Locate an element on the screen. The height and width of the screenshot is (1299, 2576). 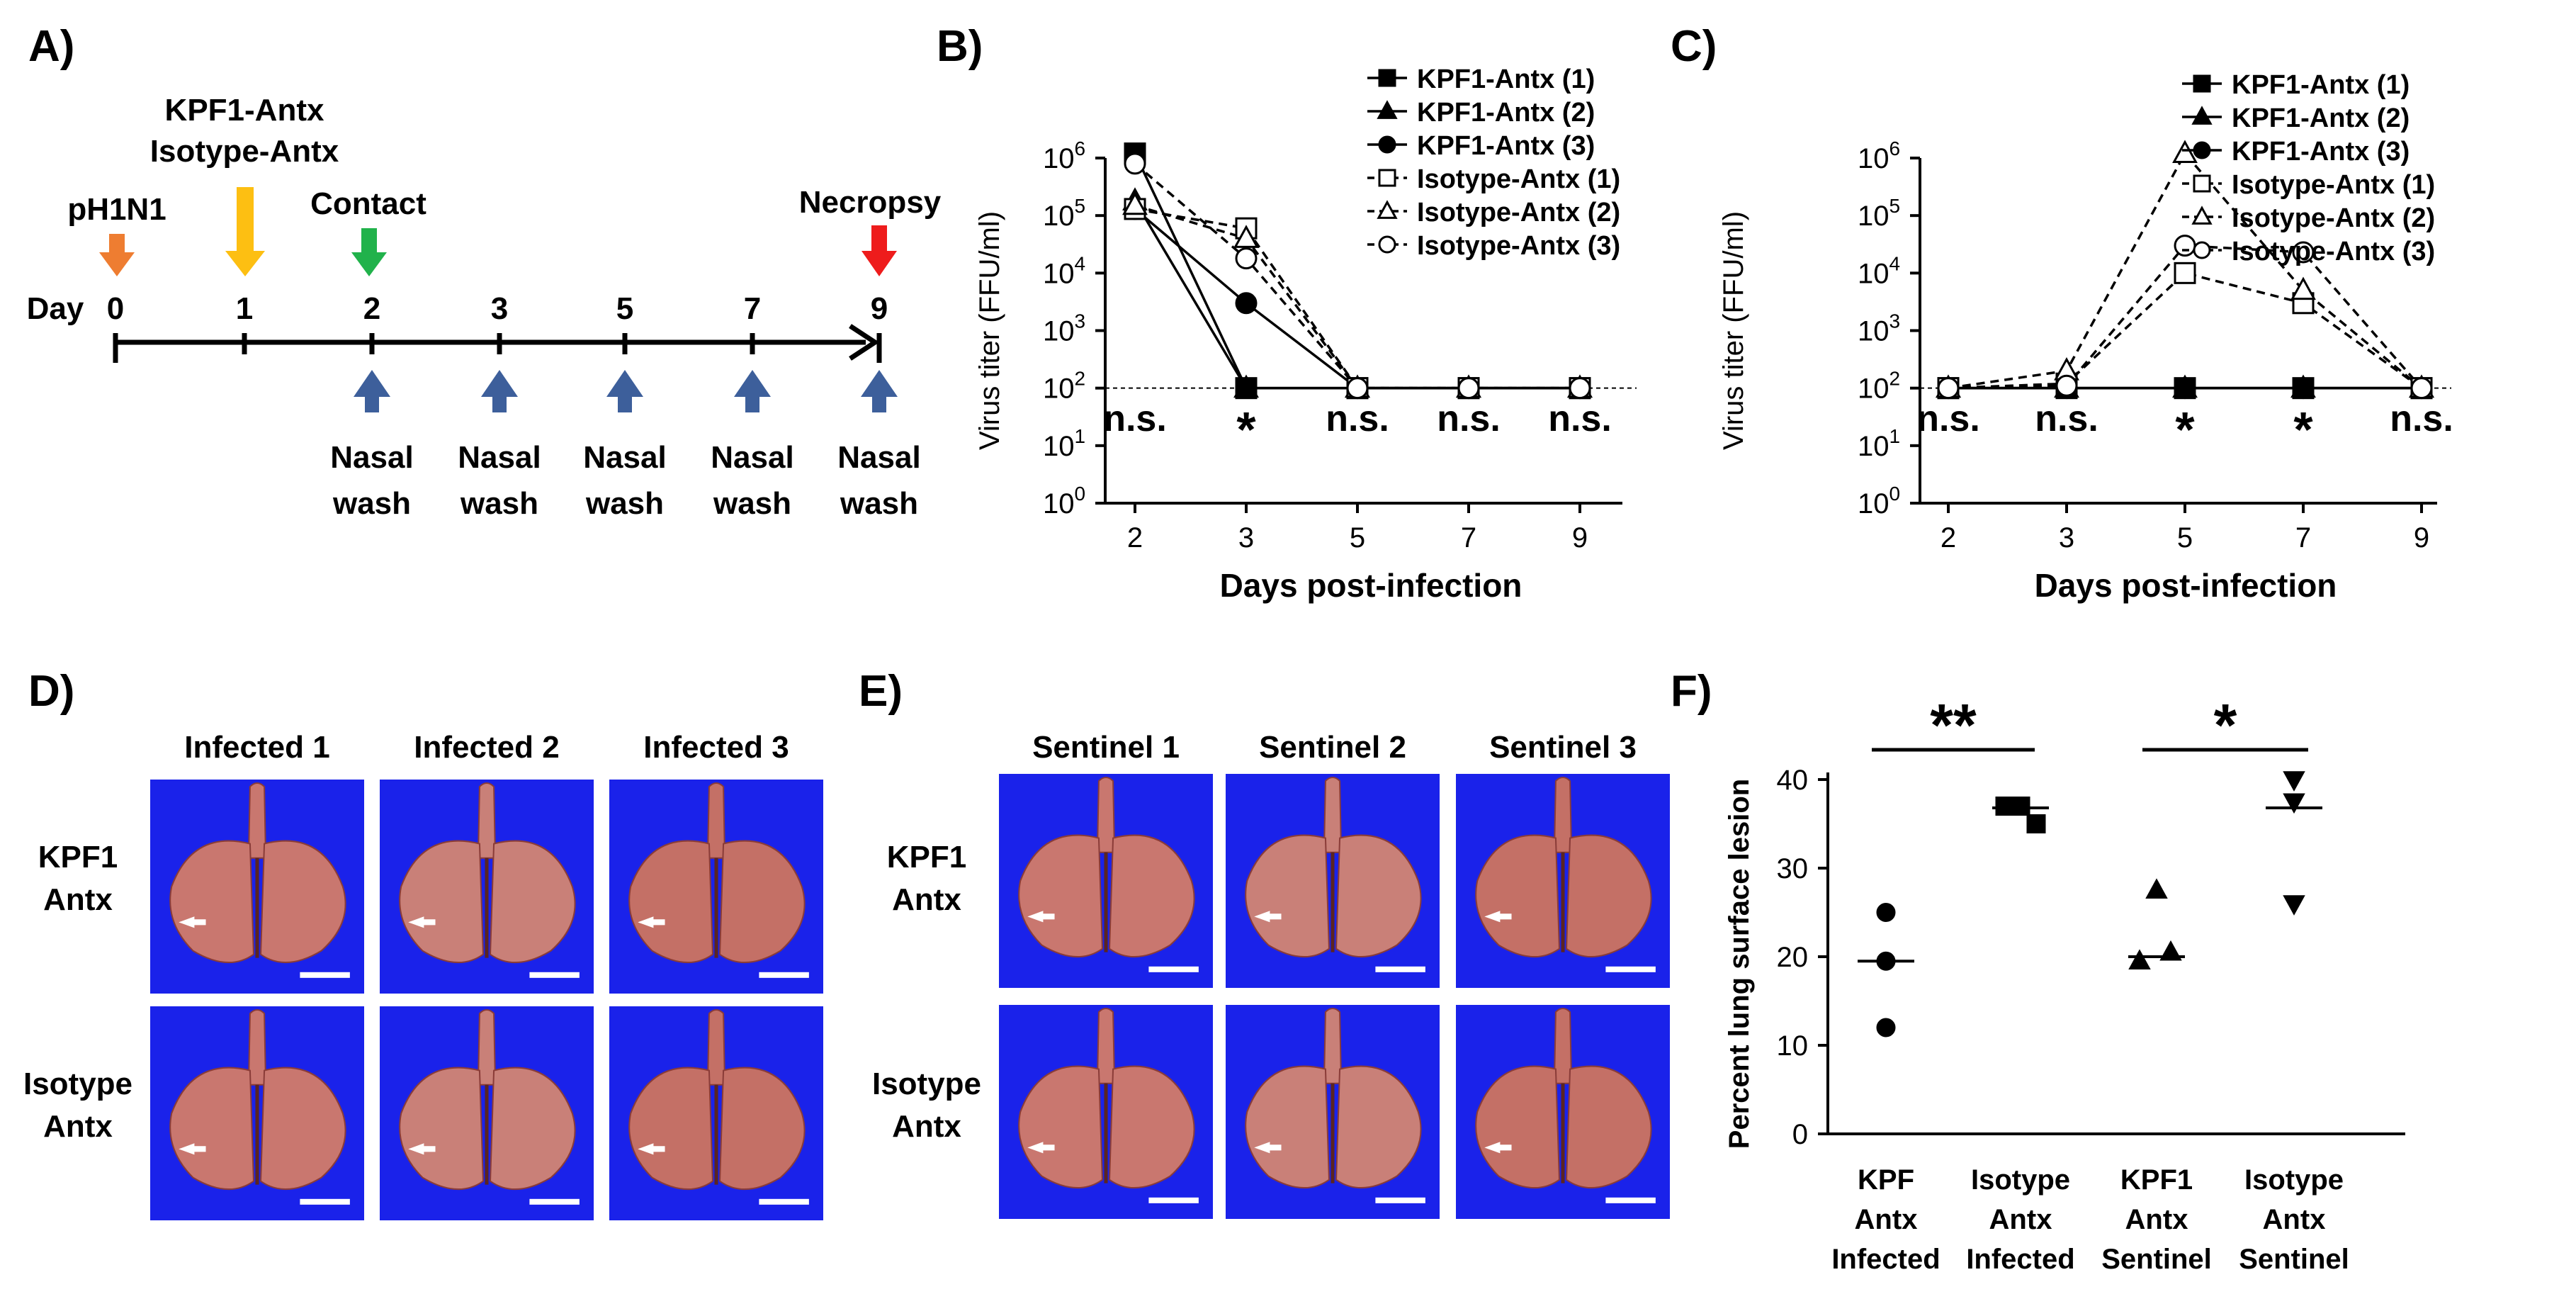
wash-label-1a: Nasal is located at coordinates (371, 457).